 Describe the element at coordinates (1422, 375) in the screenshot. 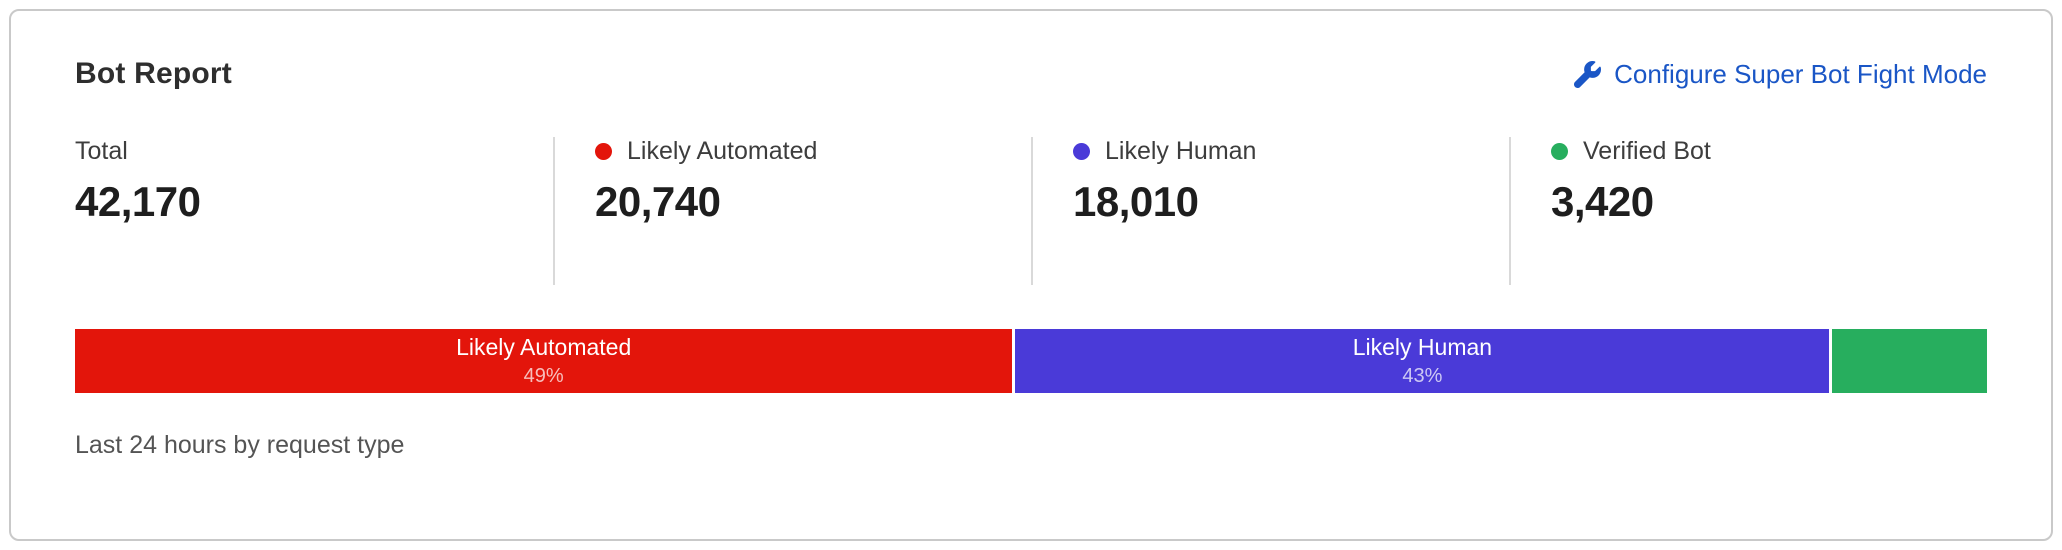

I see `bar-segment-likely-human-pct: 43%` at that location.